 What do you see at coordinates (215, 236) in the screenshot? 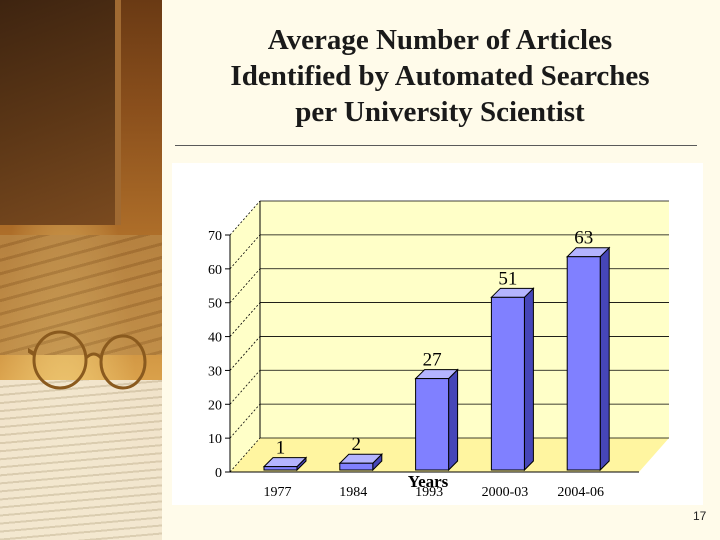
I see `y-tick-label: 70` at bounding box center [215, 236].